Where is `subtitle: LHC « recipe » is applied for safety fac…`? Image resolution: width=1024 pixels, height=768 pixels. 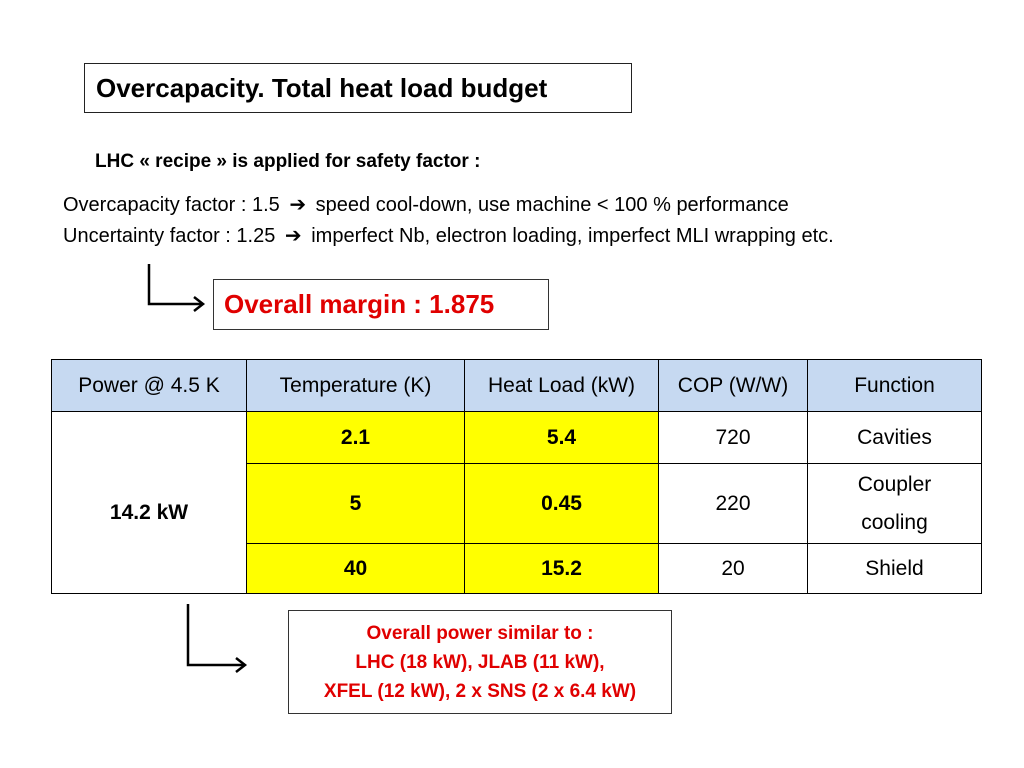 subtitle: LHC « recipe » is applied for safety fac… is located at coordinates (288, 161).